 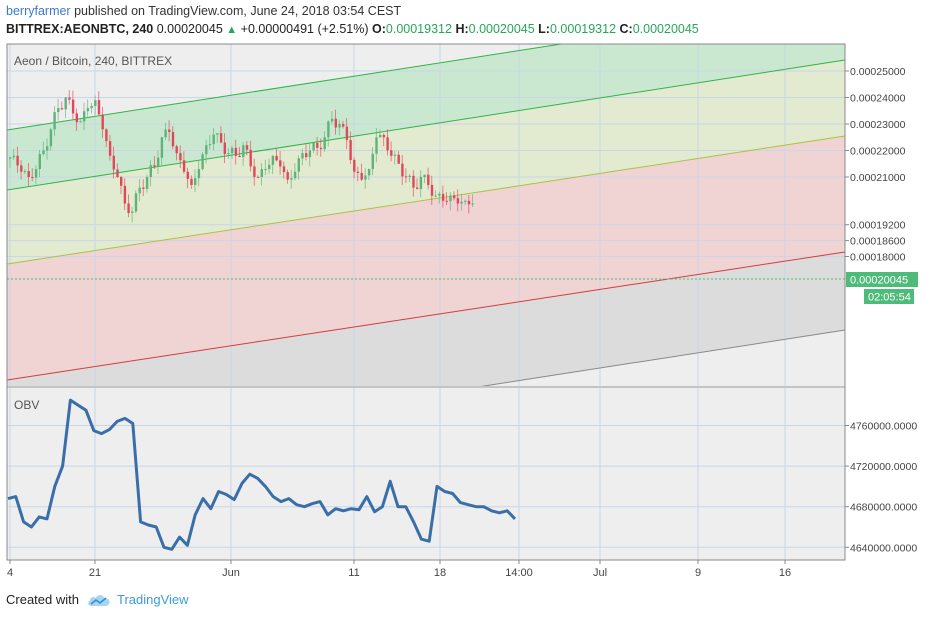 I want to click on price-pane-title: Aeon / Bitcoin, 240, BITTREX, so click(x=93, y=61).